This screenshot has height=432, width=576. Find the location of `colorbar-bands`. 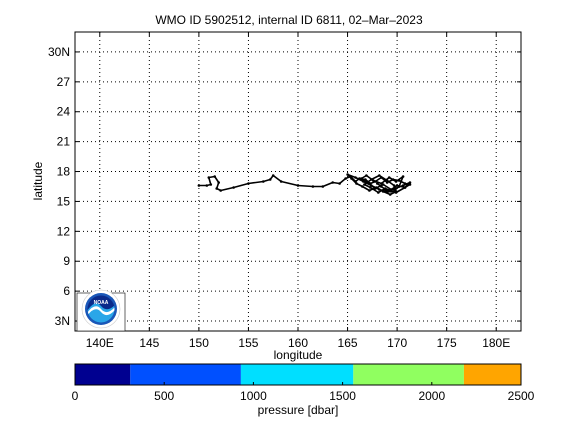

colorbar-bands is located at coordinates (298, 374).